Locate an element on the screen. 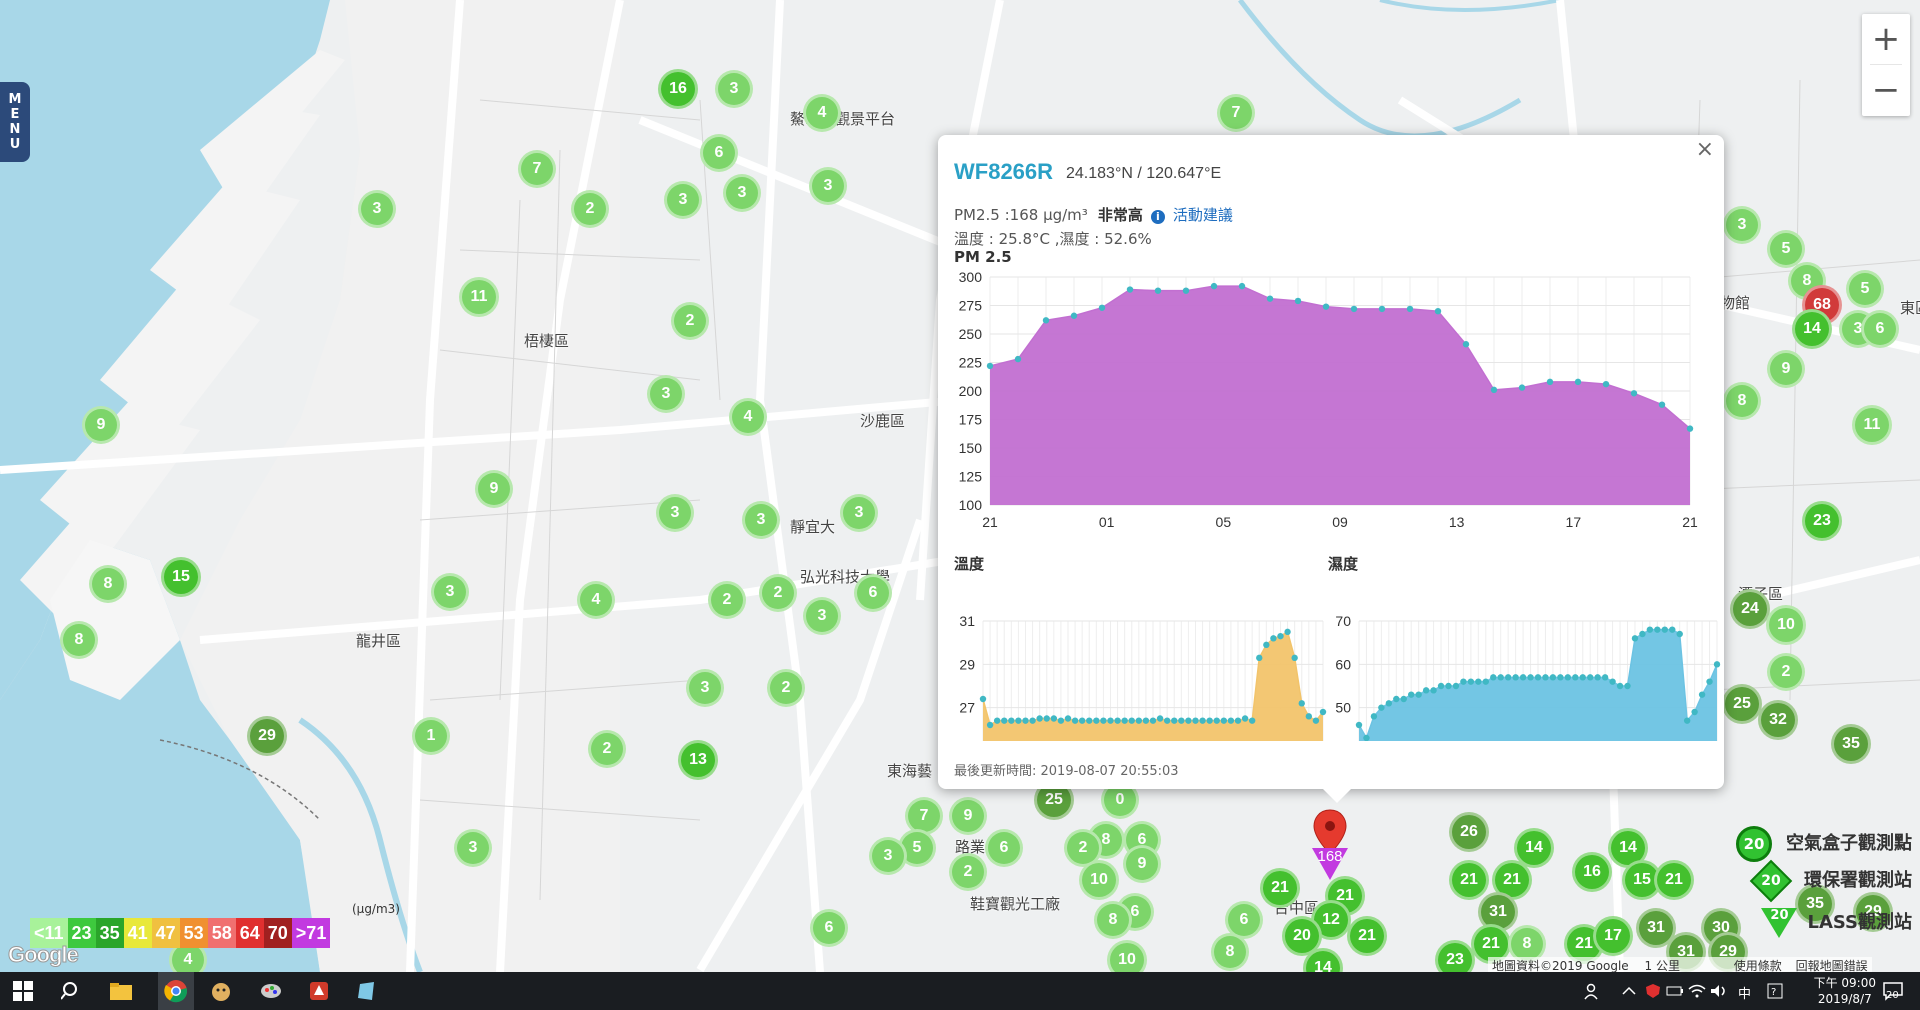 The width and height of the screenshot is (1920, 1010). station-cluster: 68 is located at coordinates (1822, 305).